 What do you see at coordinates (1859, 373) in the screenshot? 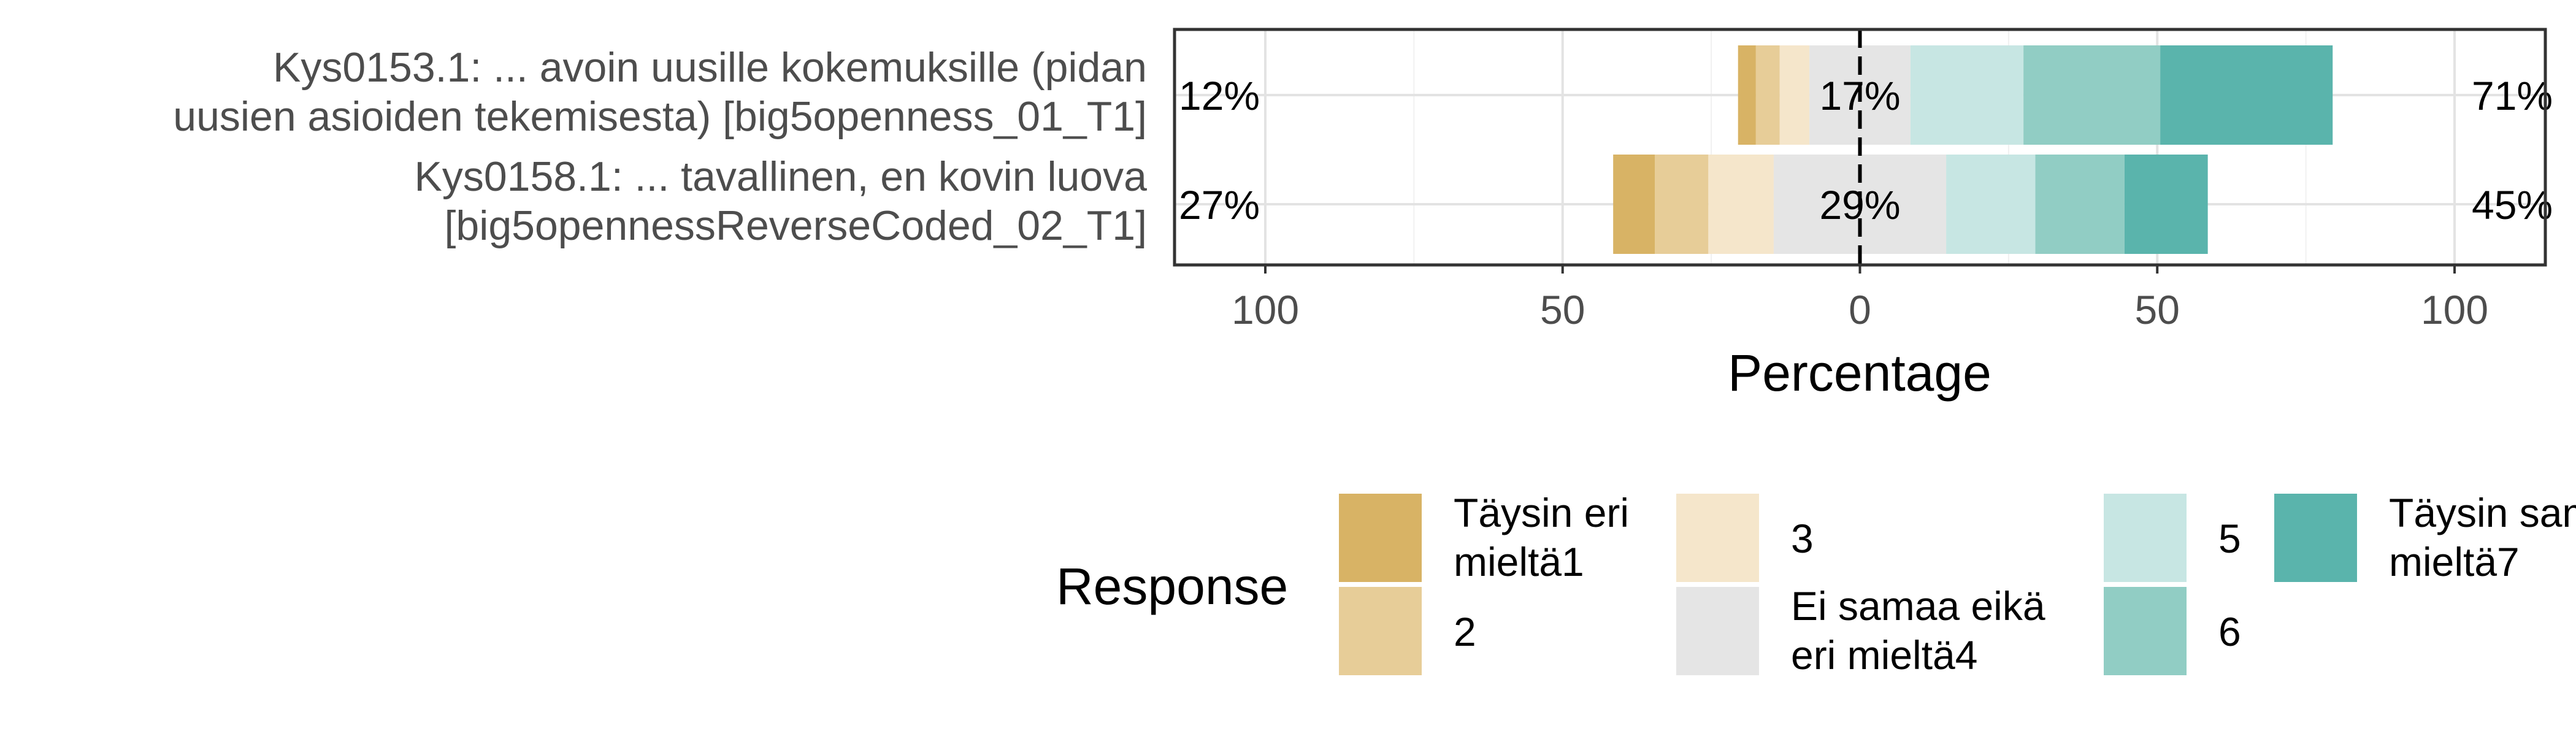
I see `x-axis-title: Percentage` at bounding box center [1859, 373].